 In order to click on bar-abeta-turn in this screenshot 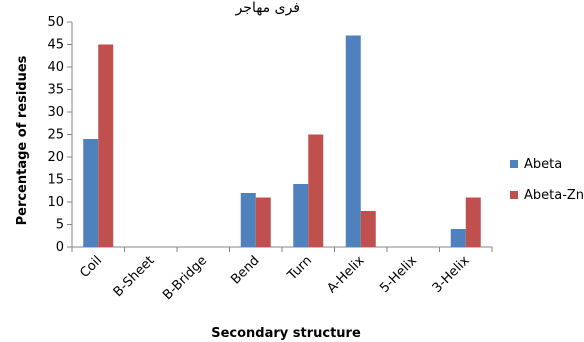, I will do `click(301, 215)`.